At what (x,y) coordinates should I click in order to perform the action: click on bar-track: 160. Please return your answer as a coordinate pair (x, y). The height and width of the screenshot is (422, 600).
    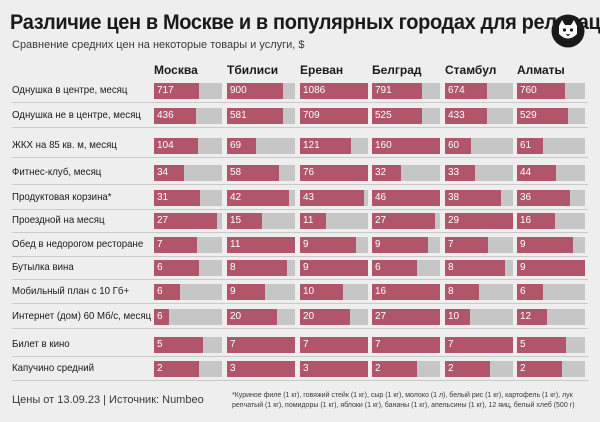
    Looking at the image, I should click on (406, 146).